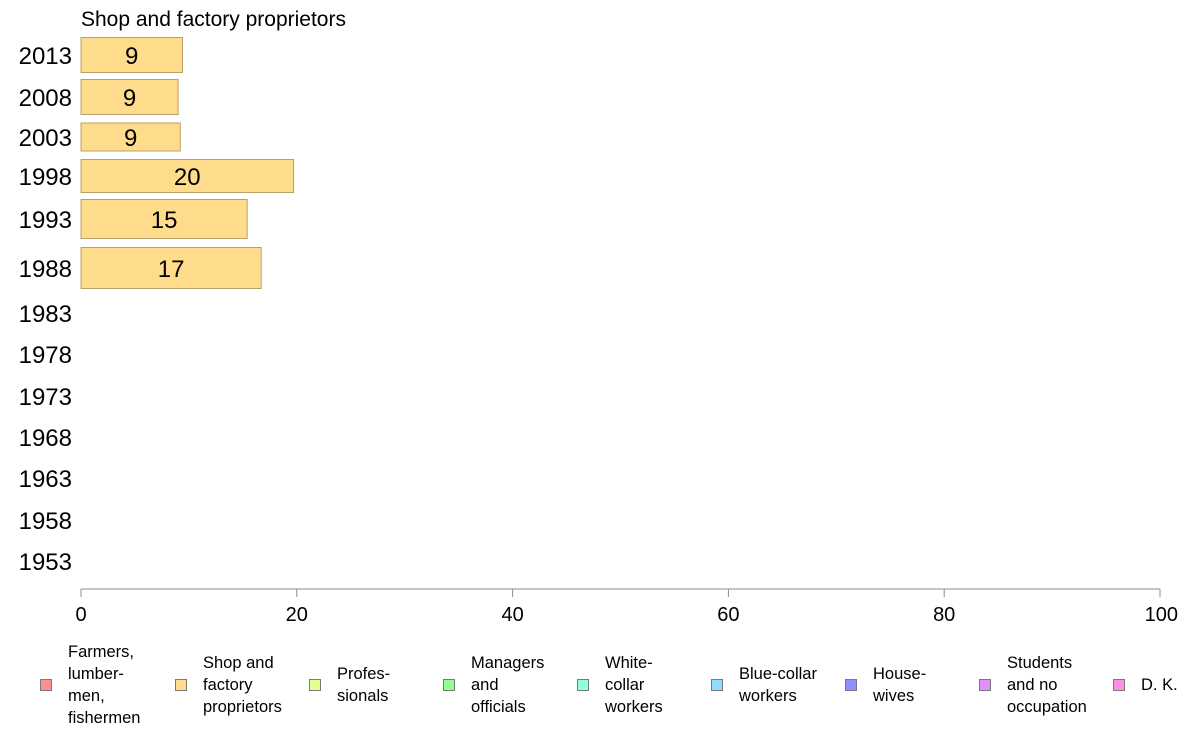 The height and width of the screenshot is (736, 1188). I want to click on bar-value-label: 20, so click(187, 177).